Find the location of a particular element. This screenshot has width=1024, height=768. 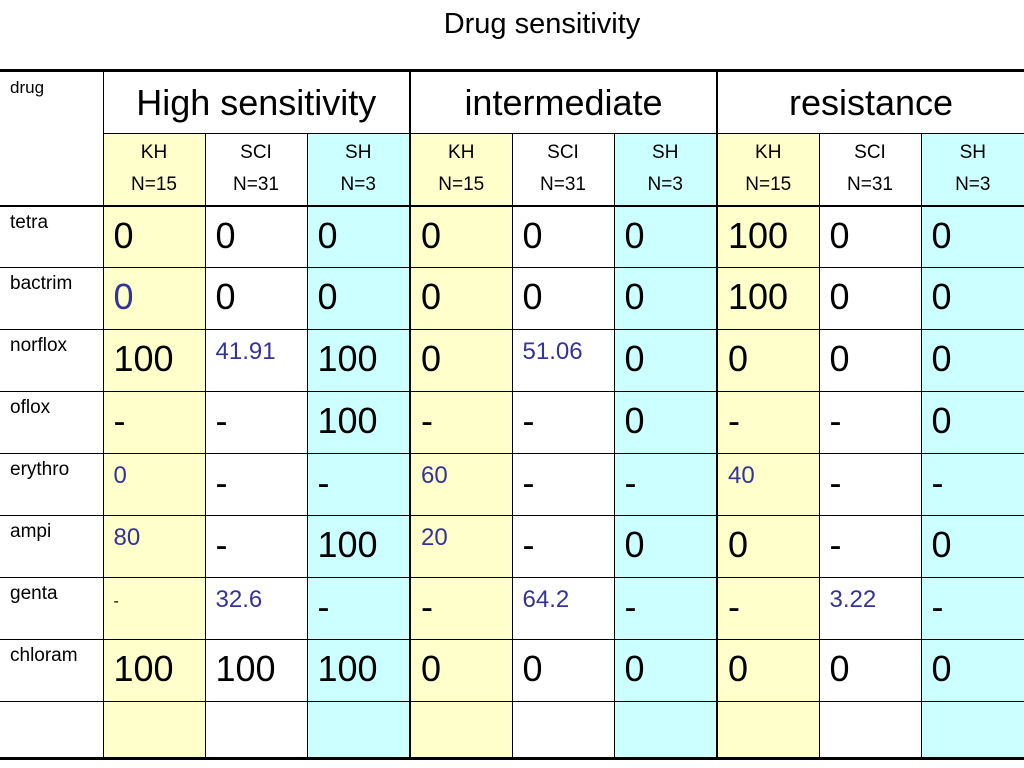

value-cell-kh: 100 is located at coordinates (154, 670).